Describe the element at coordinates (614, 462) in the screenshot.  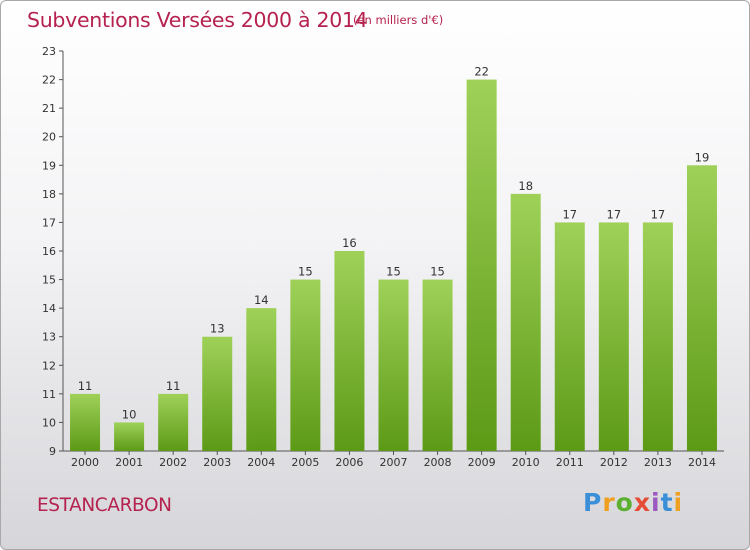
I see `x-tick-label: 2012` at that location.